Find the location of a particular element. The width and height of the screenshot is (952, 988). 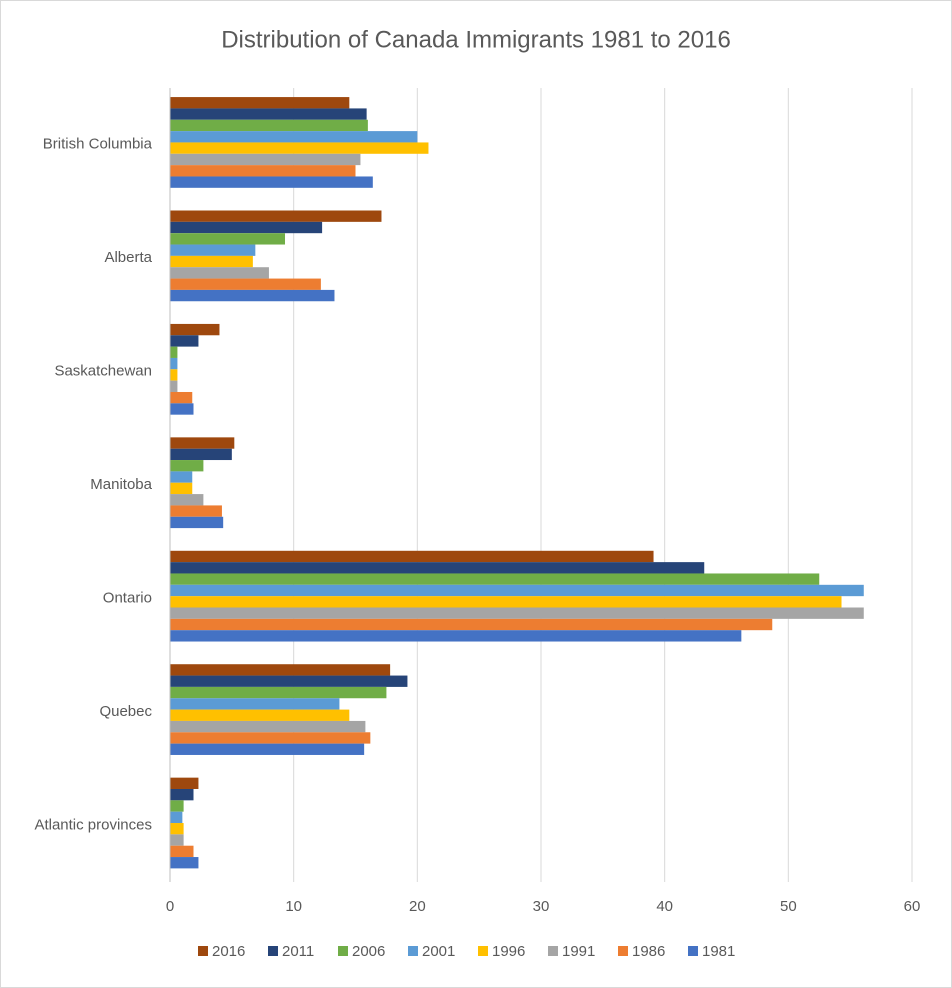

y-tick-label: British Columbia is located at coordinates (98, 144).